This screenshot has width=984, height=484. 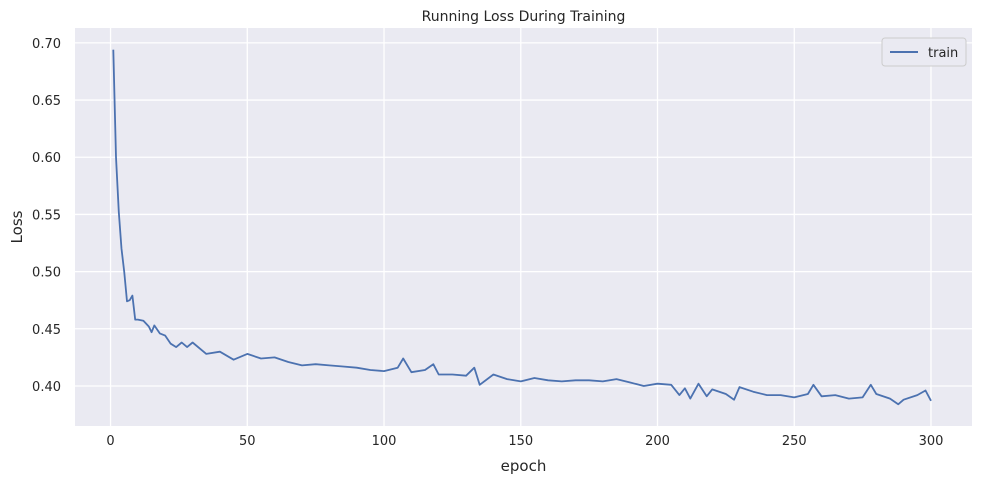 What do you see at coordinates (46, 158) in the screenshot?
I see `y-tick-label: 0.60` at bounding box center [46, 158].